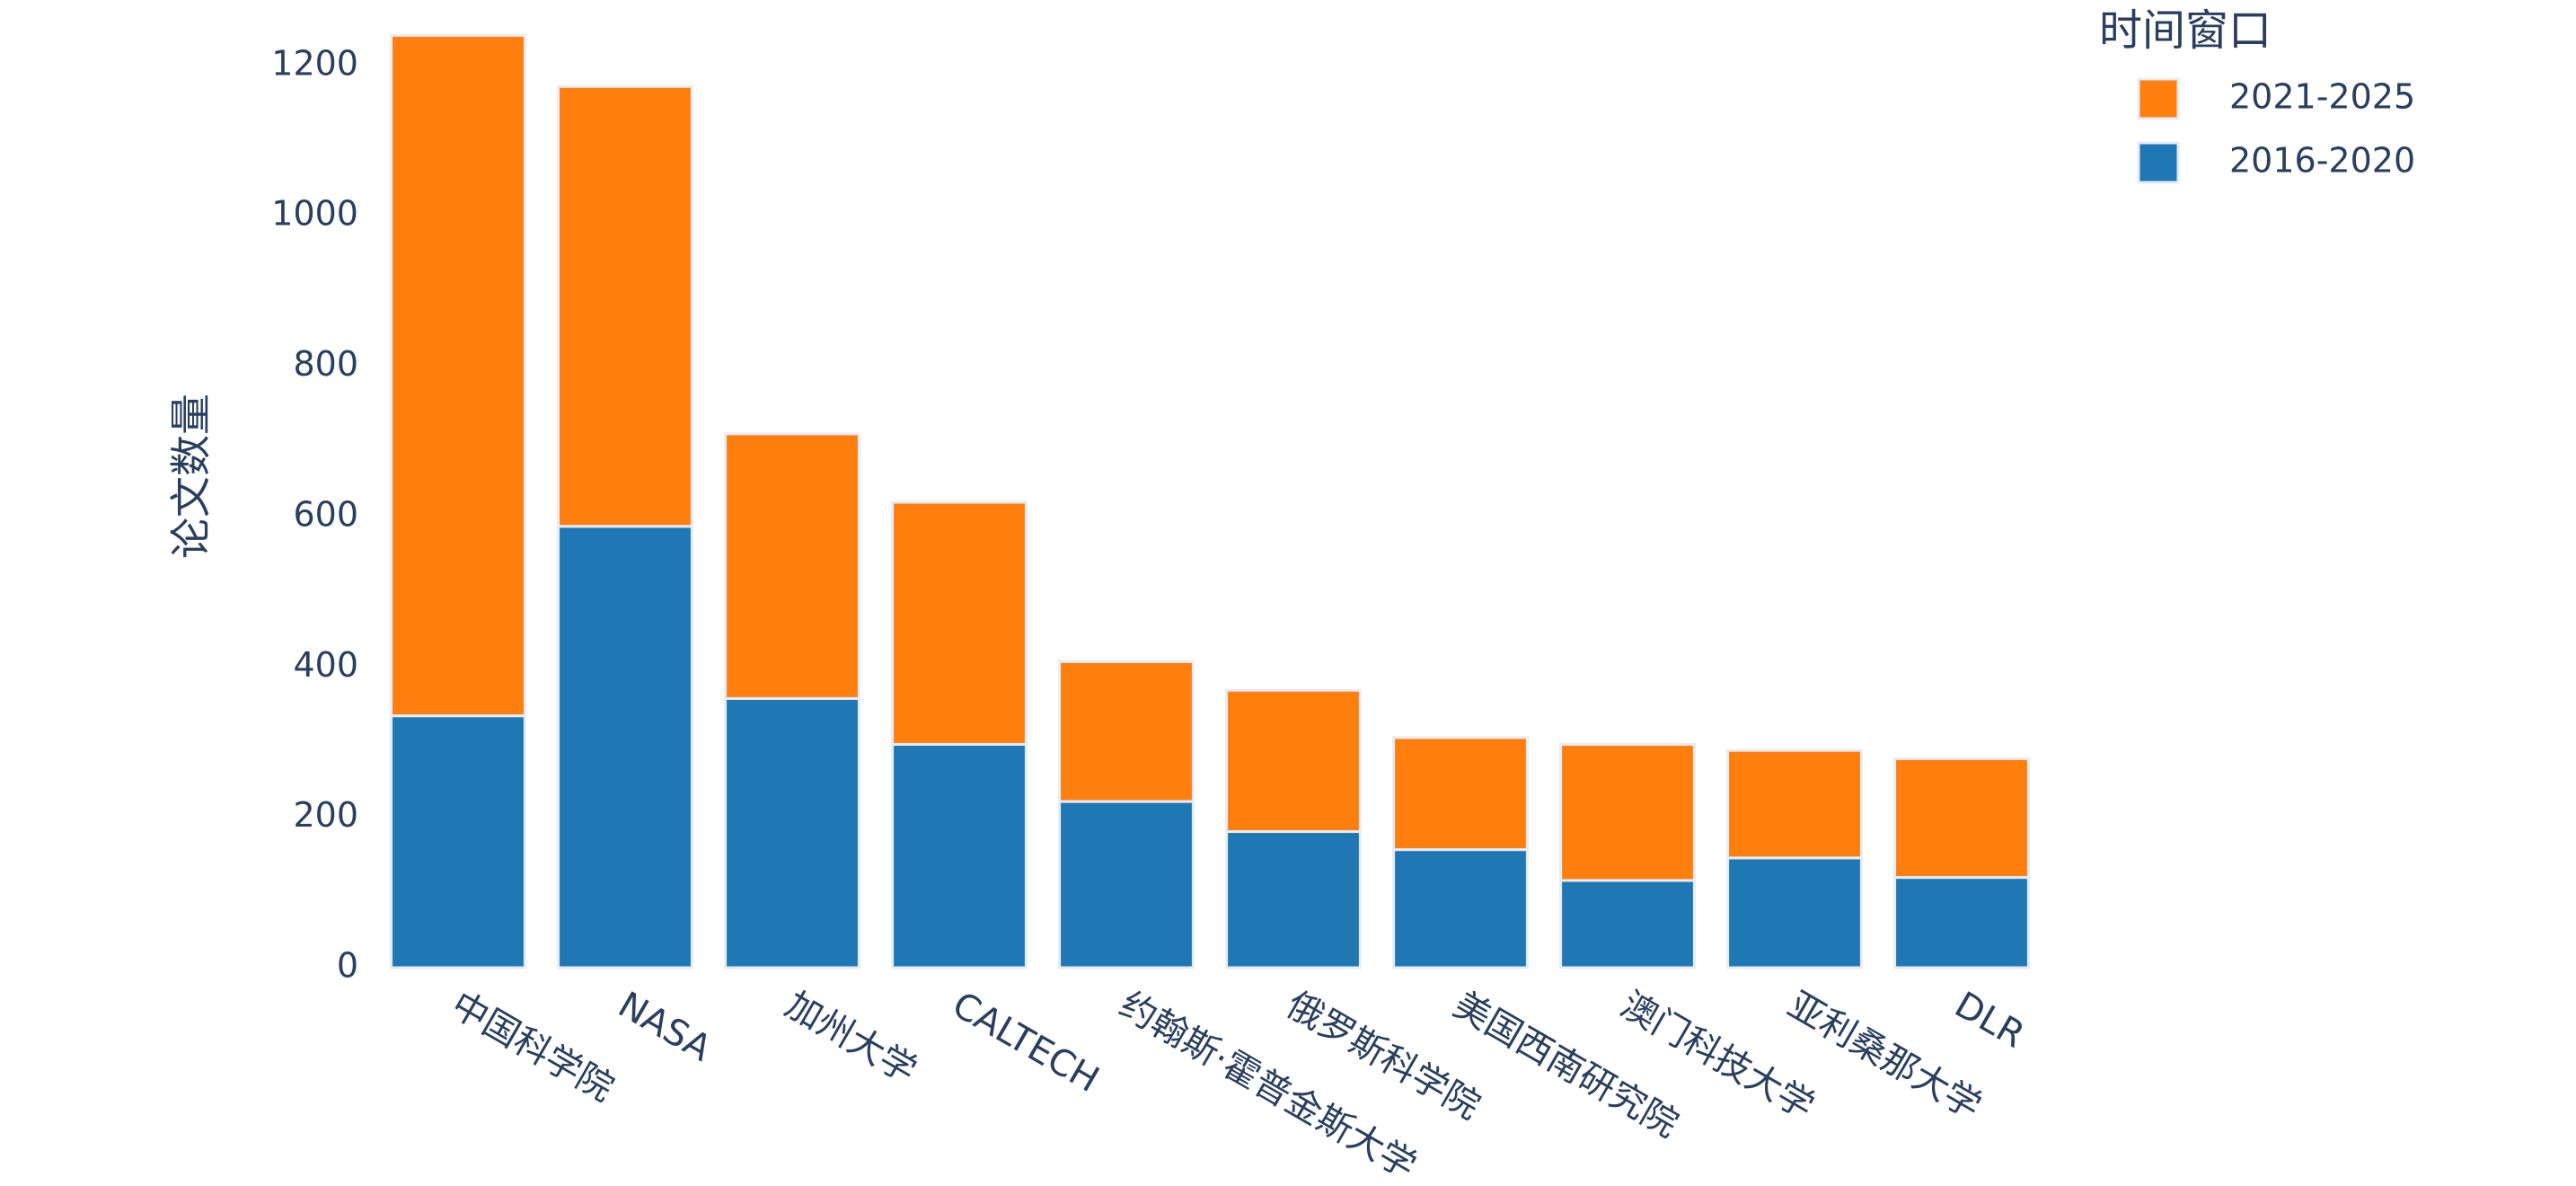  Describe the element at coordinates (325, 514) in the screenshot. I see `y-tick-label: 600` at that location.